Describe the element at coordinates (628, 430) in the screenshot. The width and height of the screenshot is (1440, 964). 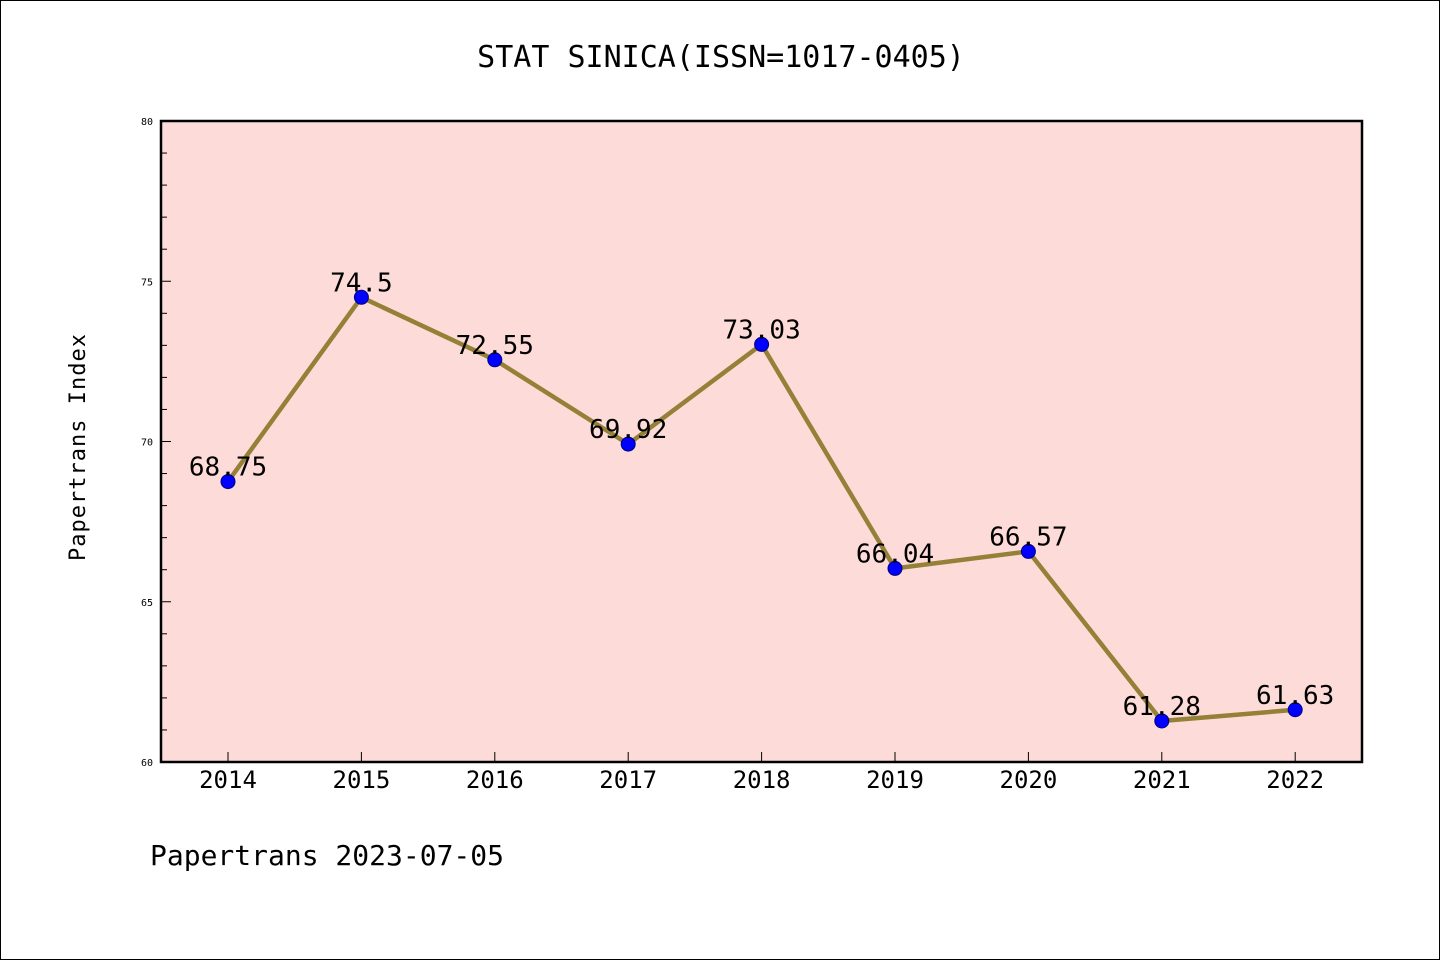
I see `data-label: 69.92` at that location.